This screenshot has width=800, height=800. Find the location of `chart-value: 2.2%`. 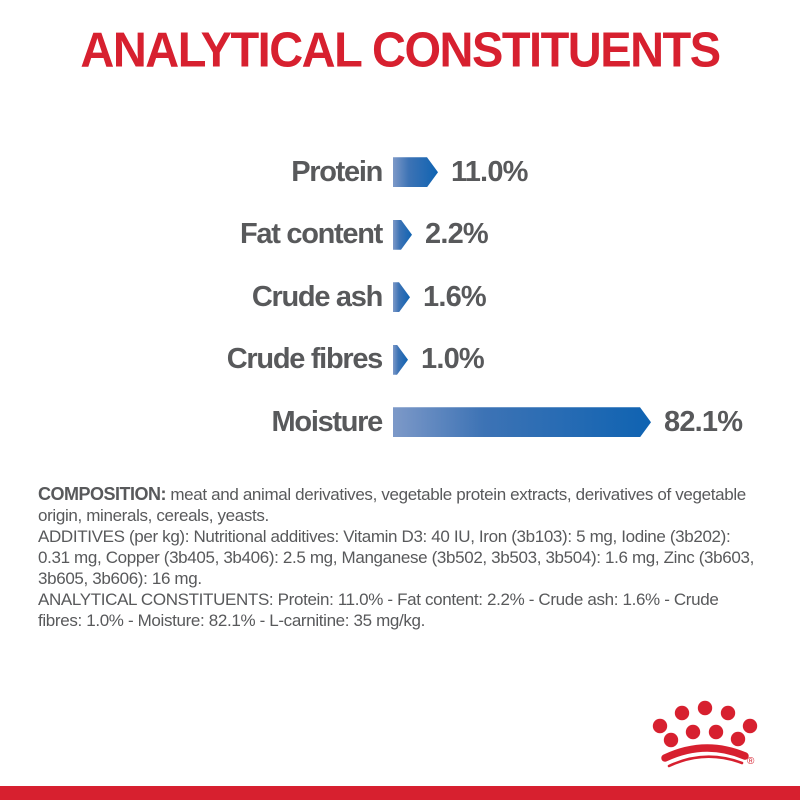

chart-value: 2.2% is located at coordinates (457, 234).